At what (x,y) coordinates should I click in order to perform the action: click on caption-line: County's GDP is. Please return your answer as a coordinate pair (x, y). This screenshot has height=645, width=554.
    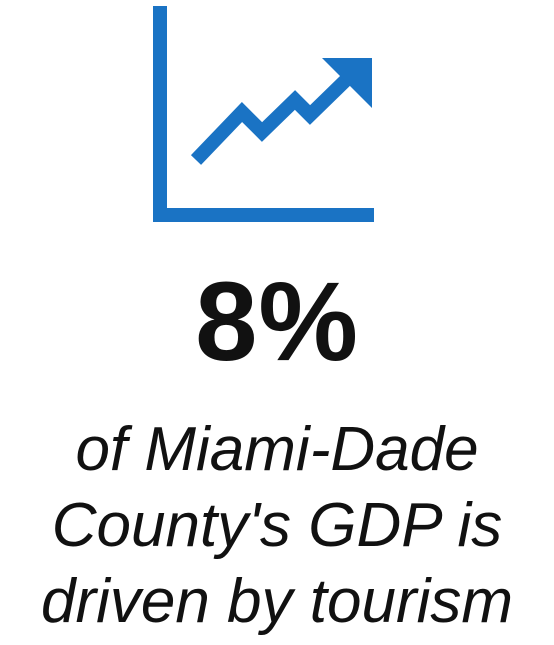
    Looking at the image, I should click on (277, 525).